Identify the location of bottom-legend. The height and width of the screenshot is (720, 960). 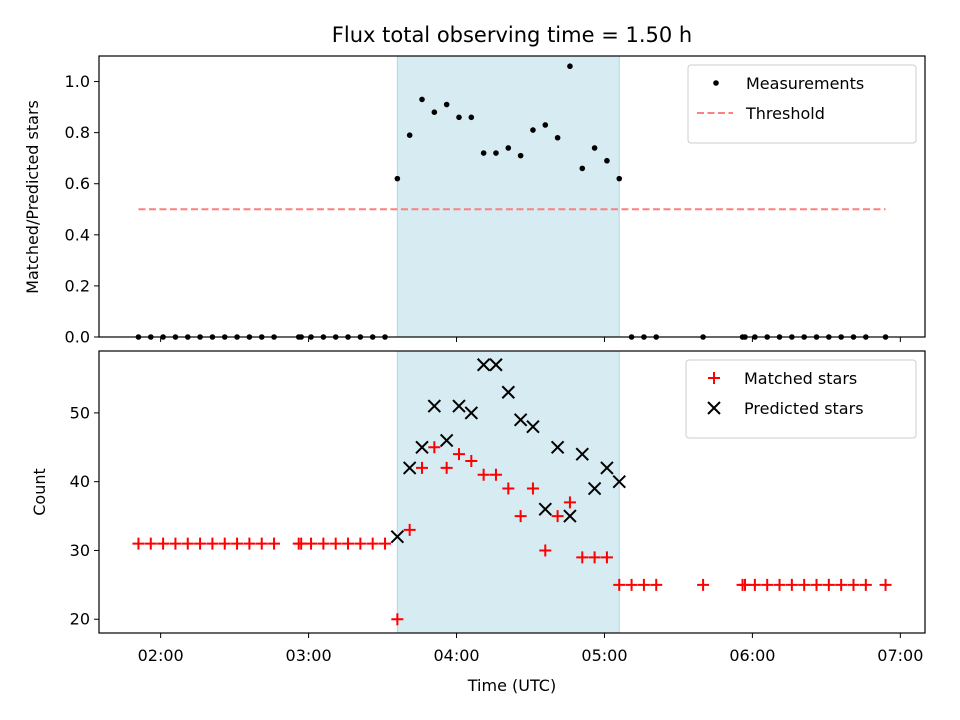
(801, 399).